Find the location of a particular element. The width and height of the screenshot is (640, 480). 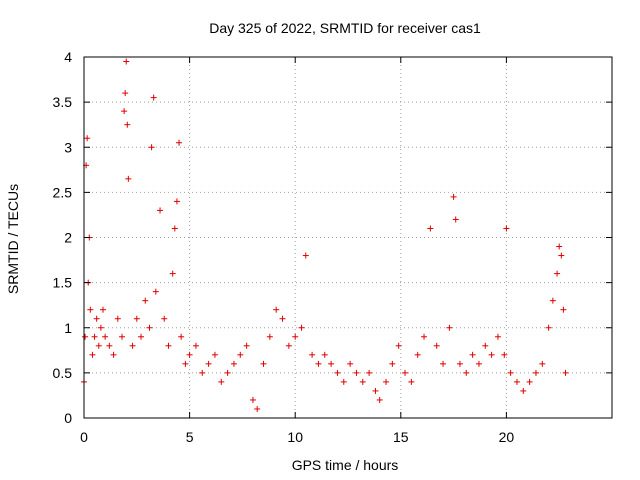

x-tick-label: 15 is located at coordinates (401, 437).